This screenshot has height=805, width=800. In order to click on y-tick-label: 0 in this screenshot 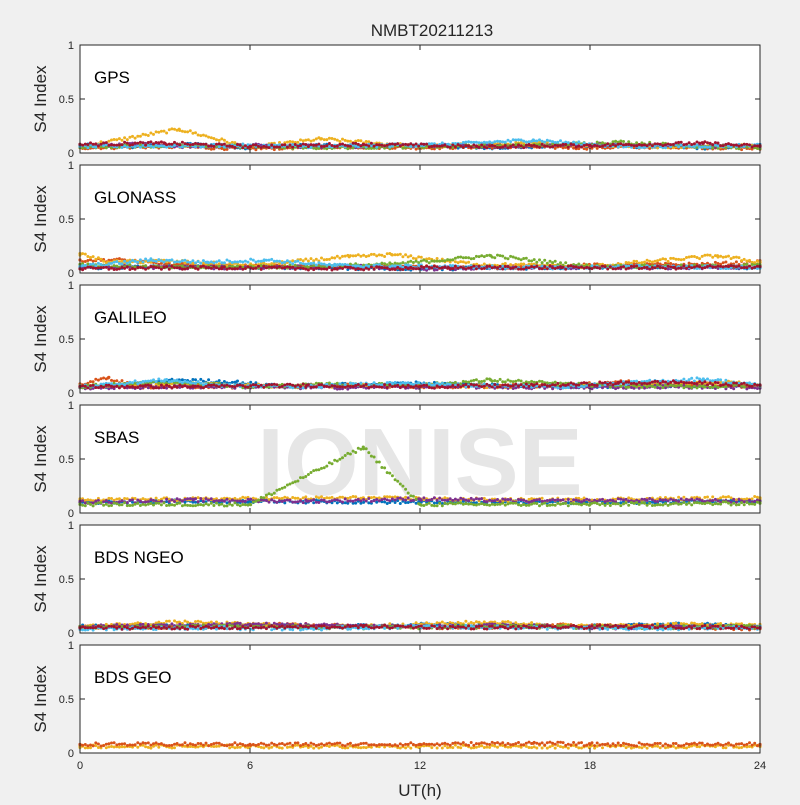, I will do `click(71, 274)`.